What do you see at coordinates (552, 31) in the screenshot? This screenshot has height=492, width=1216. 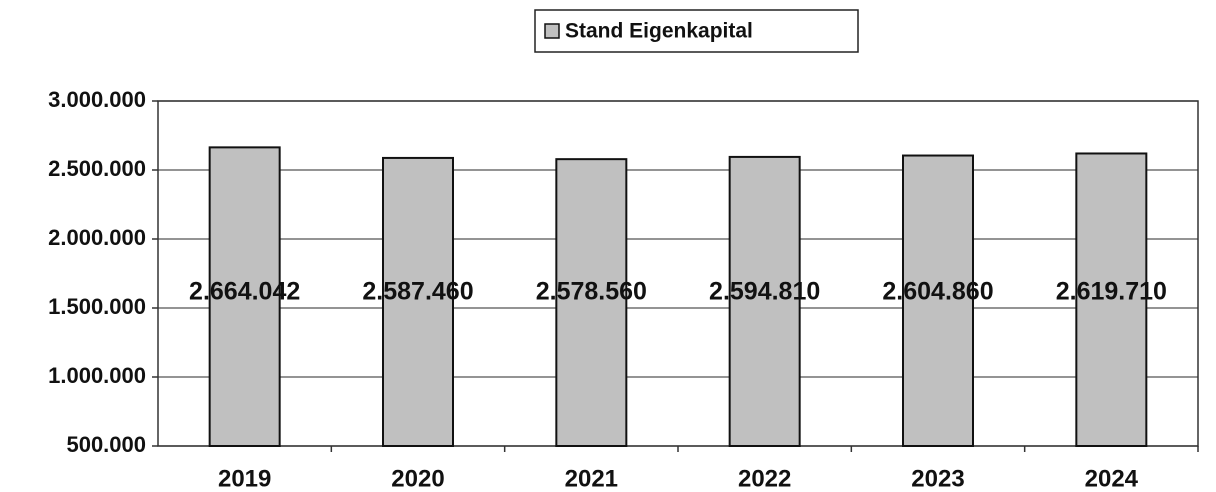 I see `legend-swatch` at bounding box center [552, 31].